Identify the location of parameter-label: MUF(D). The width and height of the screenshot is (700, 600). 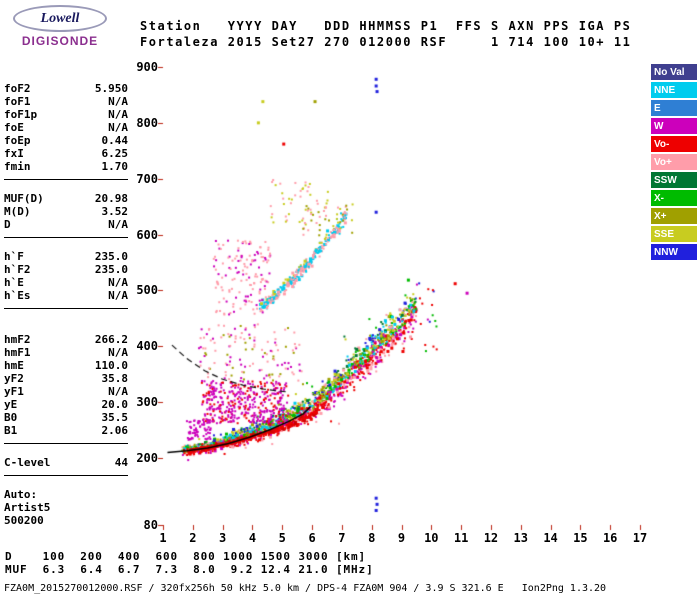
(24, 198).